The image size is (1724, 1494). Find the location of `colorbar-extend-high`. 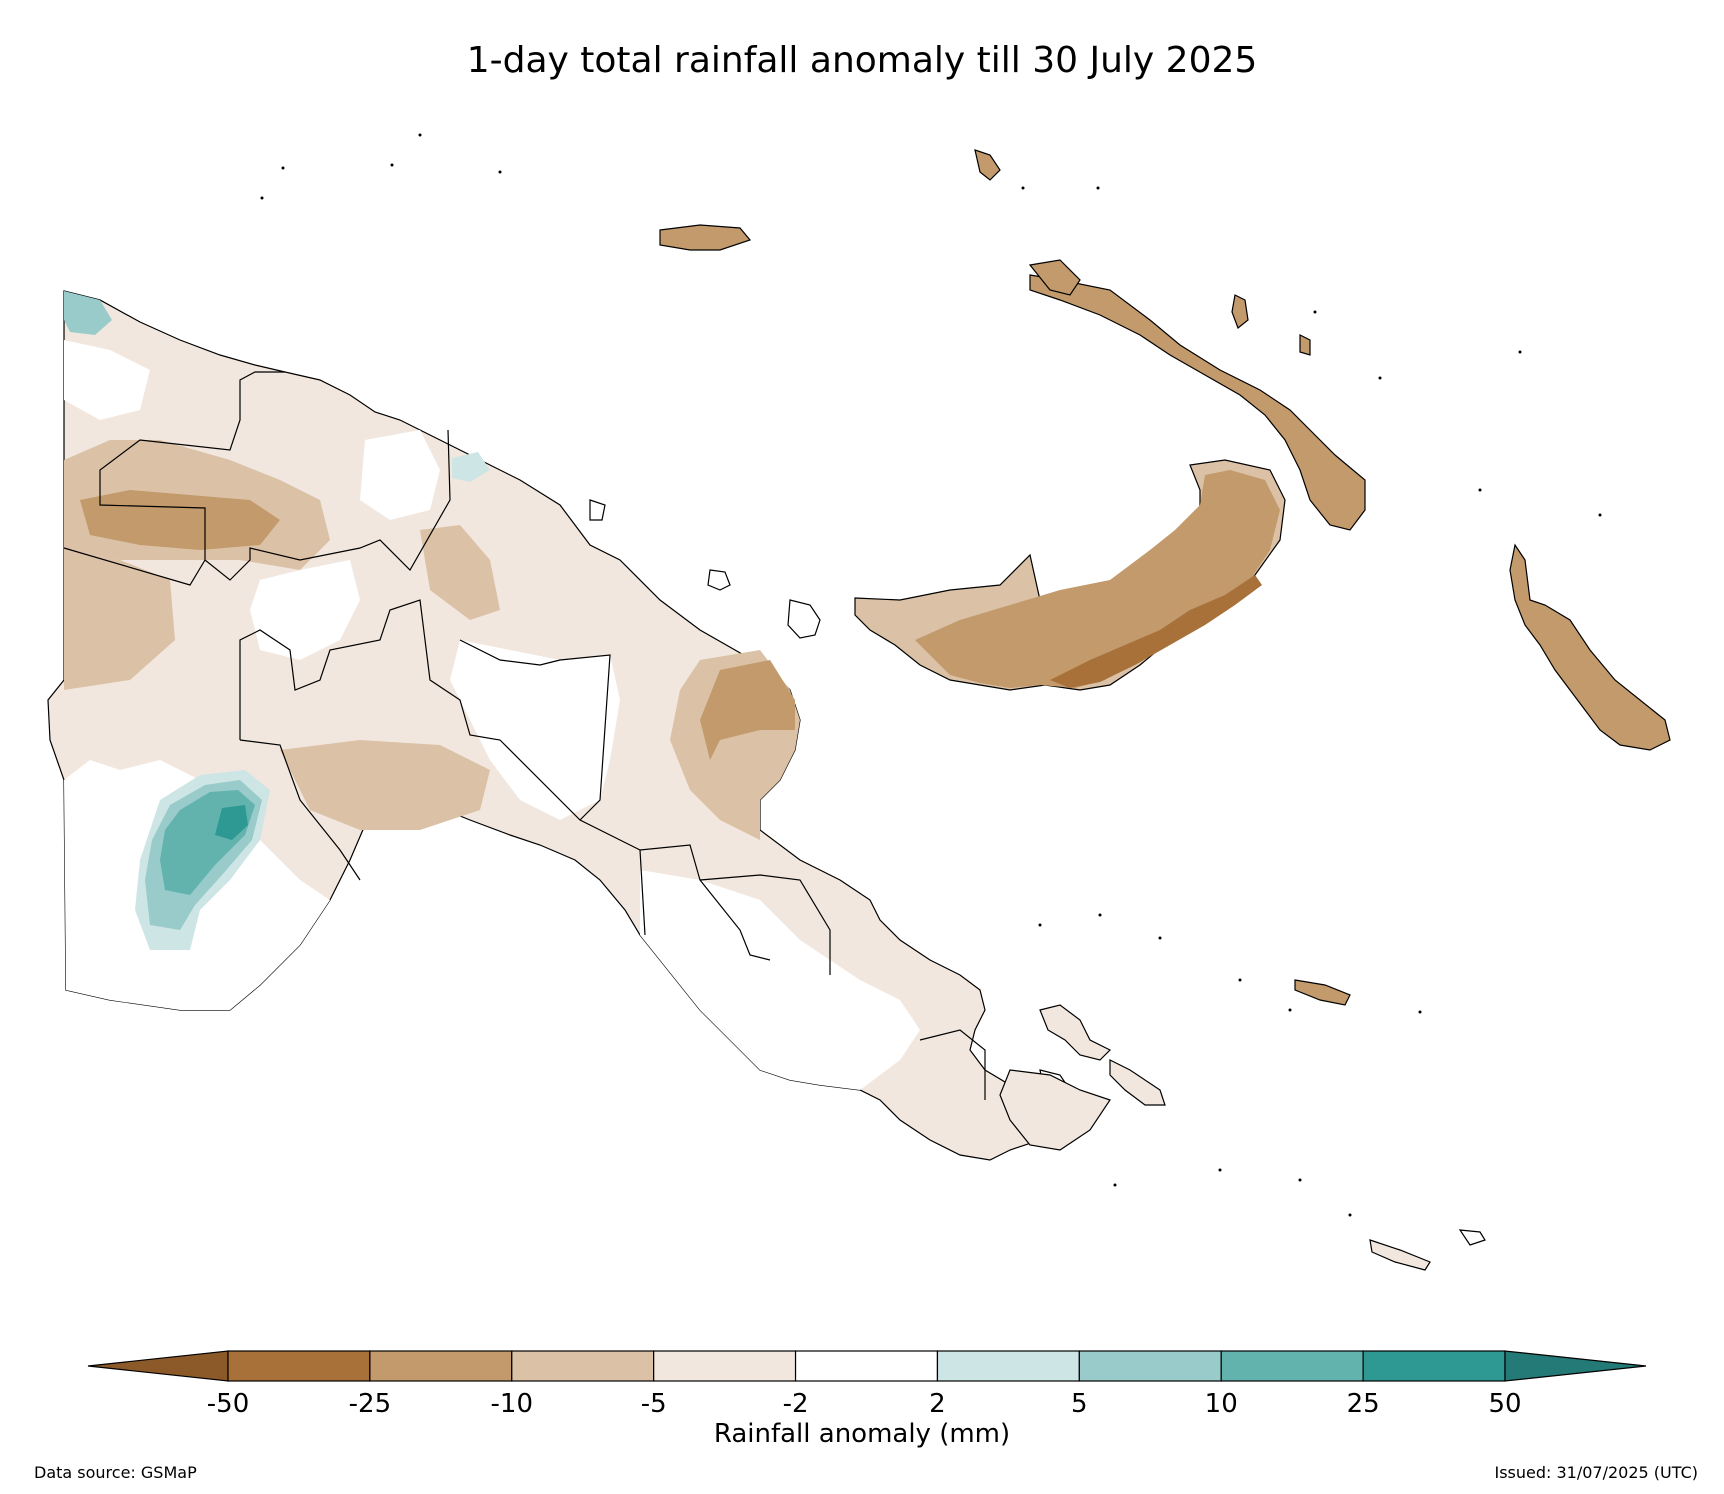

colorbar-extend-high is located at coordinates (1575, 1366).